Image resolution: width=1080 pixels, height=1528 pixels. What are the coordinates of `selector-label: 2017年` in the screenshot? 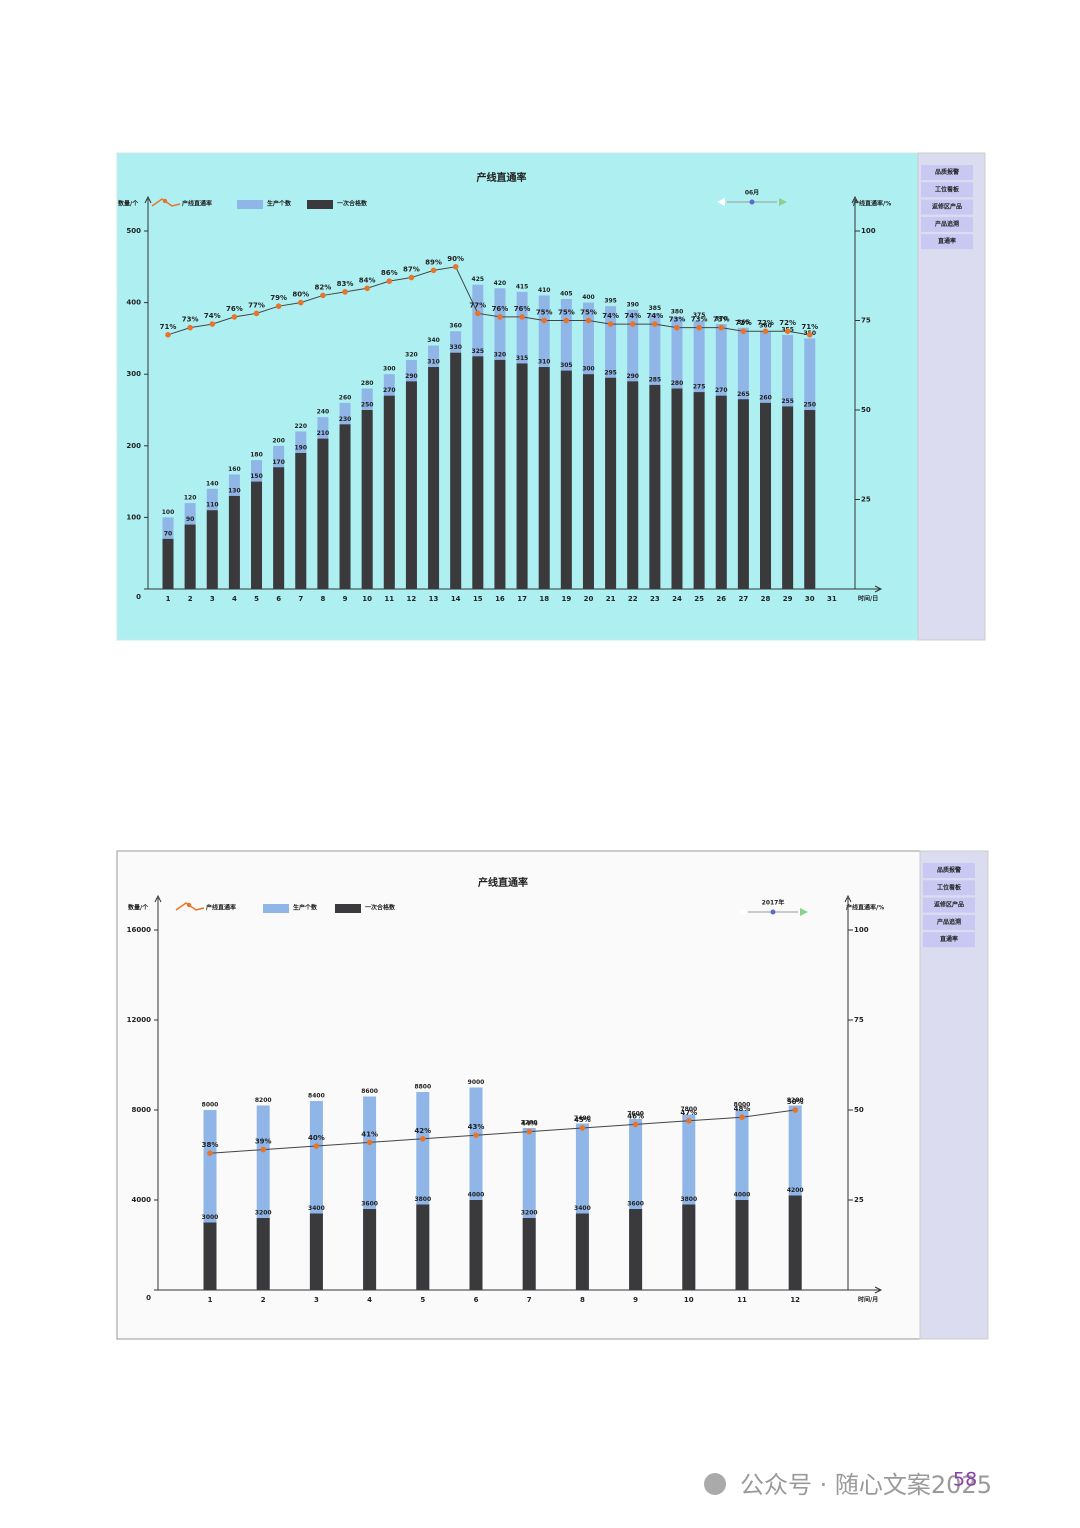 It's located at (773, 903).